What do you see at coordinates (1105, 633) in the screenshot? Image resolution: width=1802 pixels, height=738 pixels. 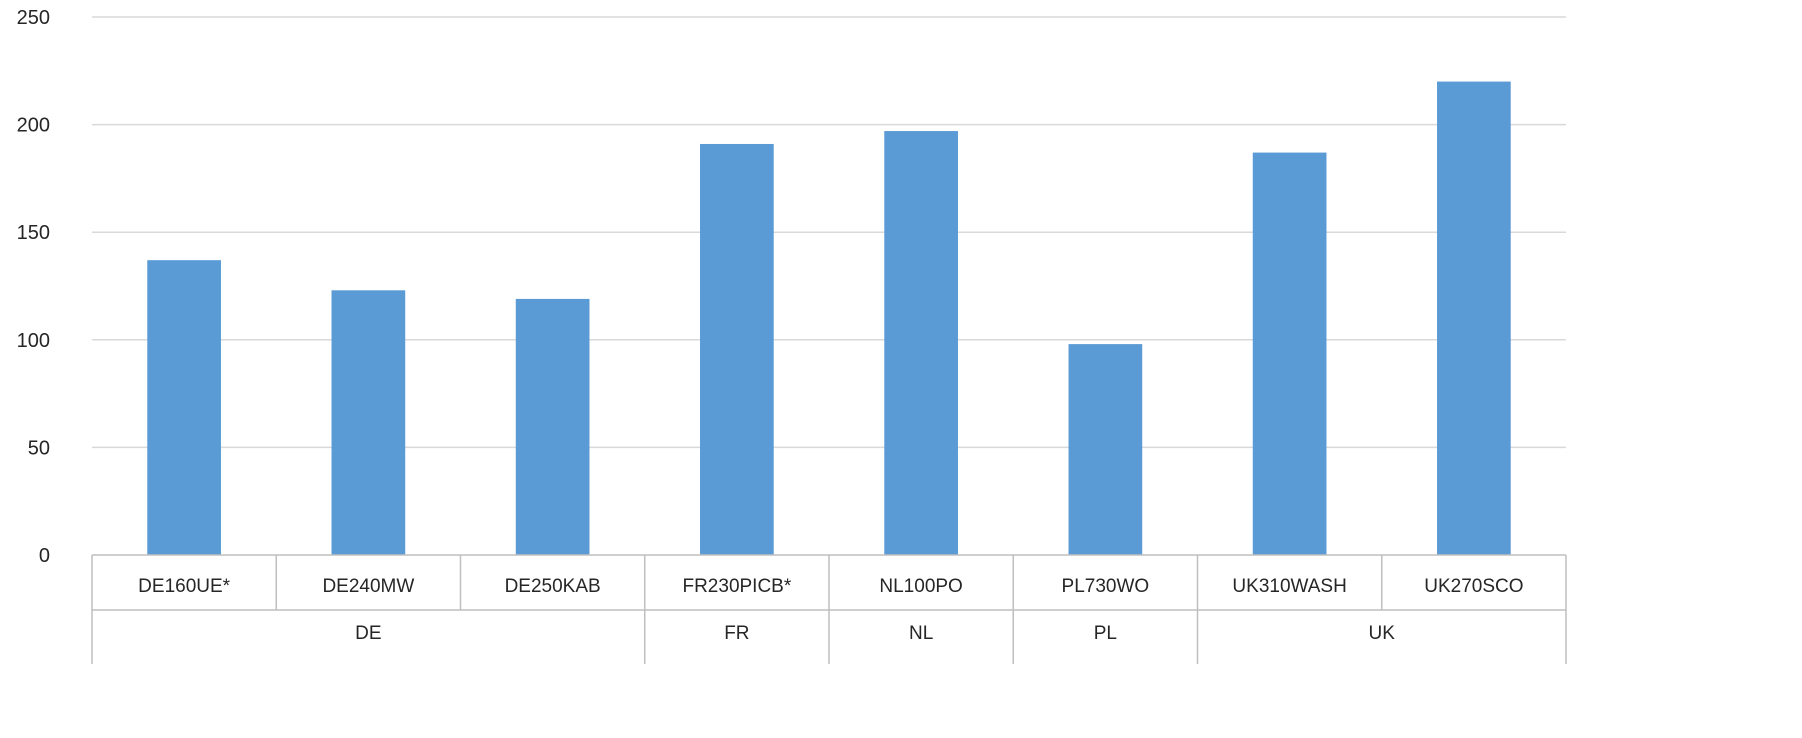 I see `group-label: PL` at bounding box center [1105, 633].